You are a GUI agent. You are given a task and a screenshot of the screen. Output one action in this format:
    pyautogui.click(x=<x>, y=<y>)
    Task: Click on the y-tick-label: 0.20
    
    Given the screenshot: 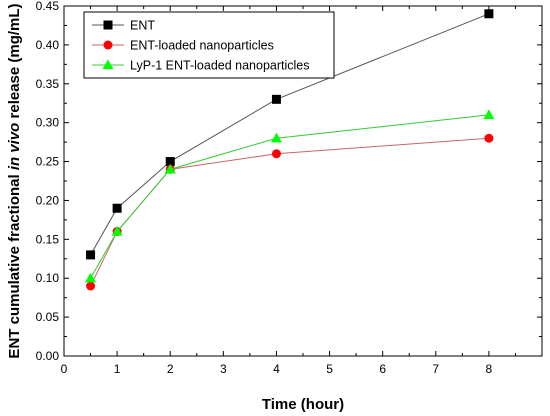 What is the action you would take?
    pyautogui.click(x=48, y=200)
    